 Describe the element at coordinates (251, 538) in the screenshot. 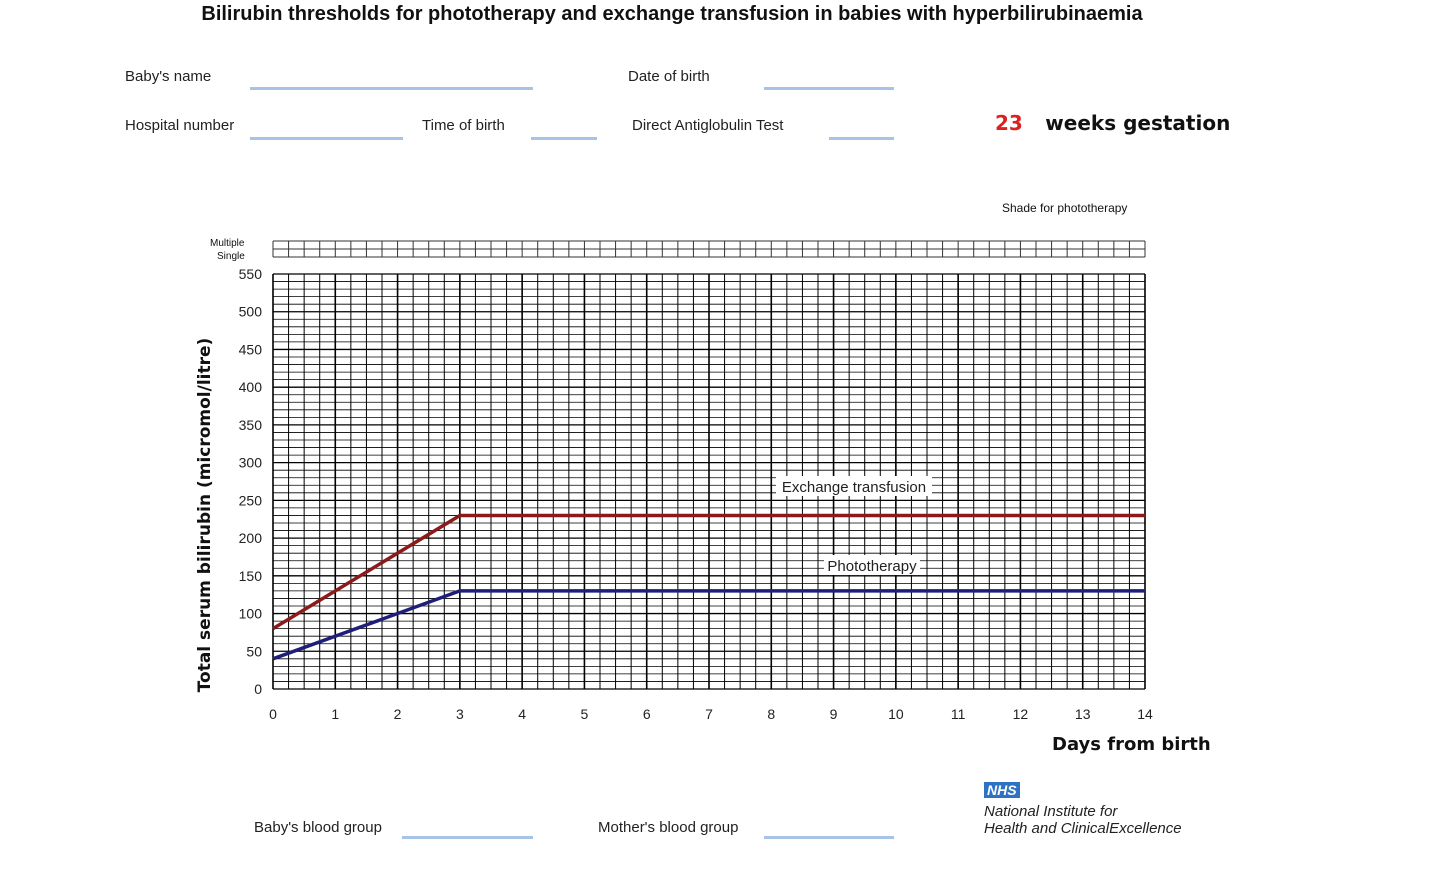

I see `y-tick-label: 200` at that location.